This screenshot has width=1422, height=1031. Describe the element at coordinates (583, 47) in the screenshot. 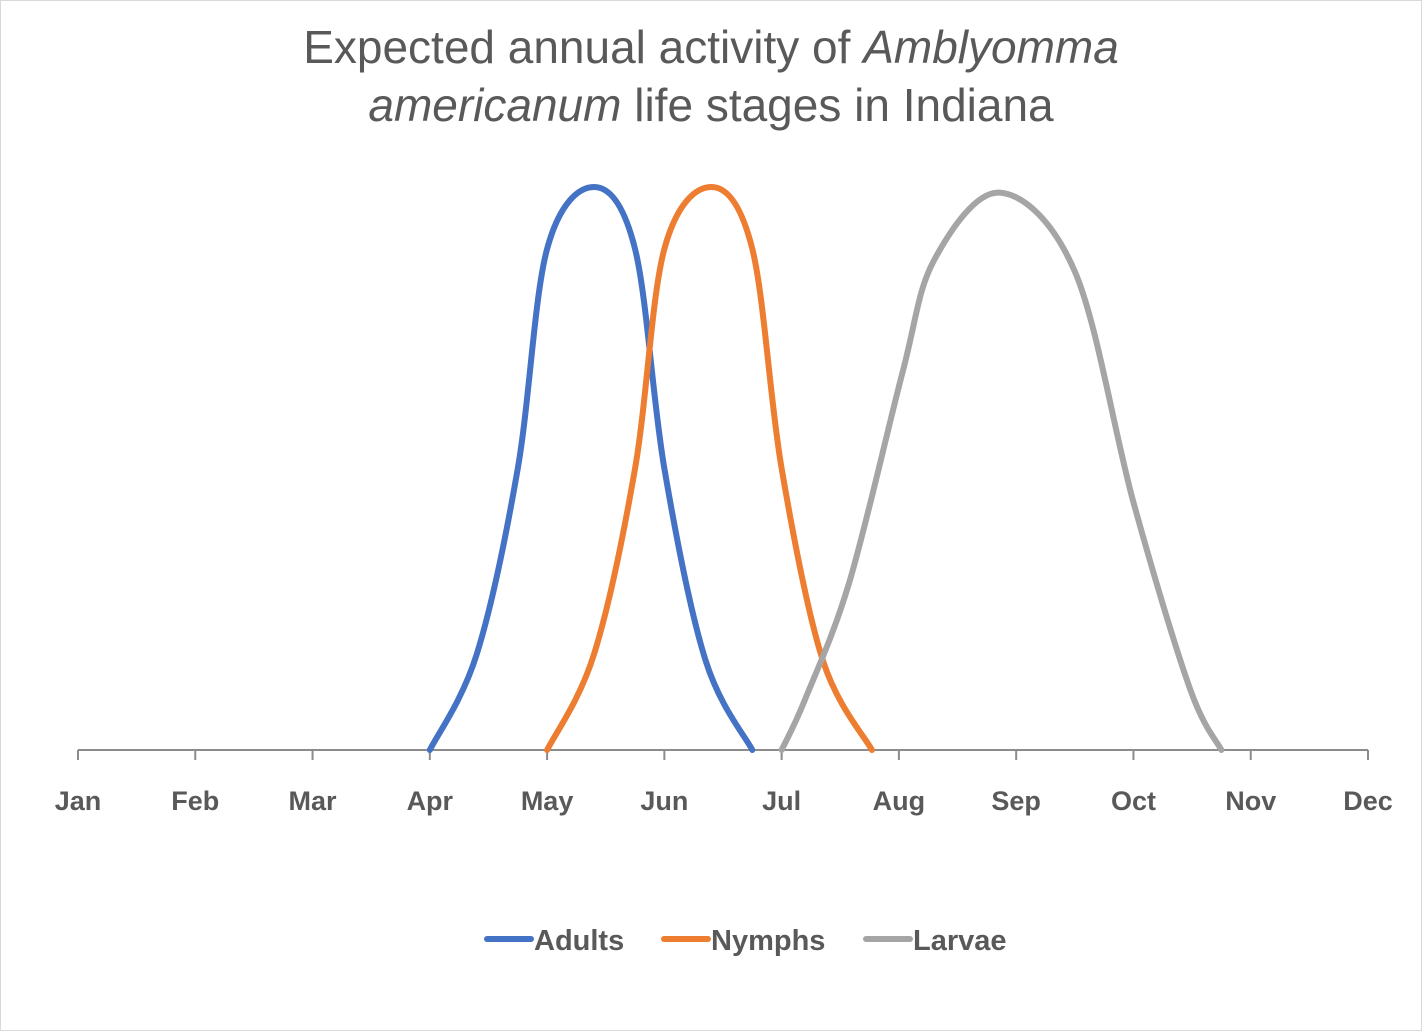

I see `title-part: Expected annual activity of` at that location.